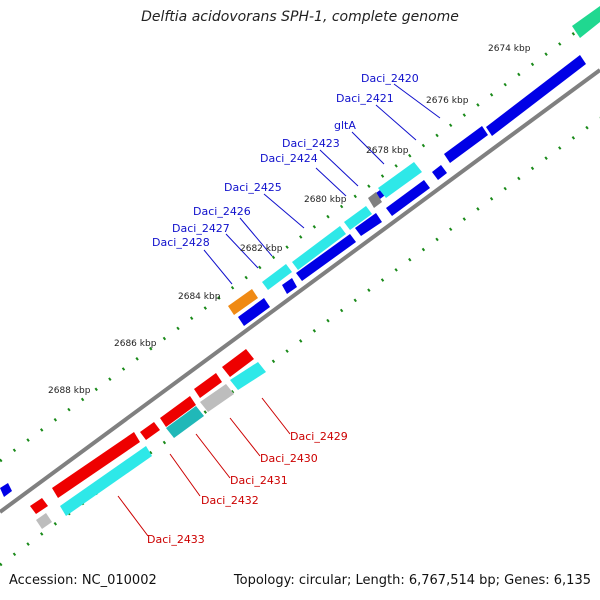 The image size is (600, 600). I want to click on tick-label: 2676 kbp, so click(447, 101).